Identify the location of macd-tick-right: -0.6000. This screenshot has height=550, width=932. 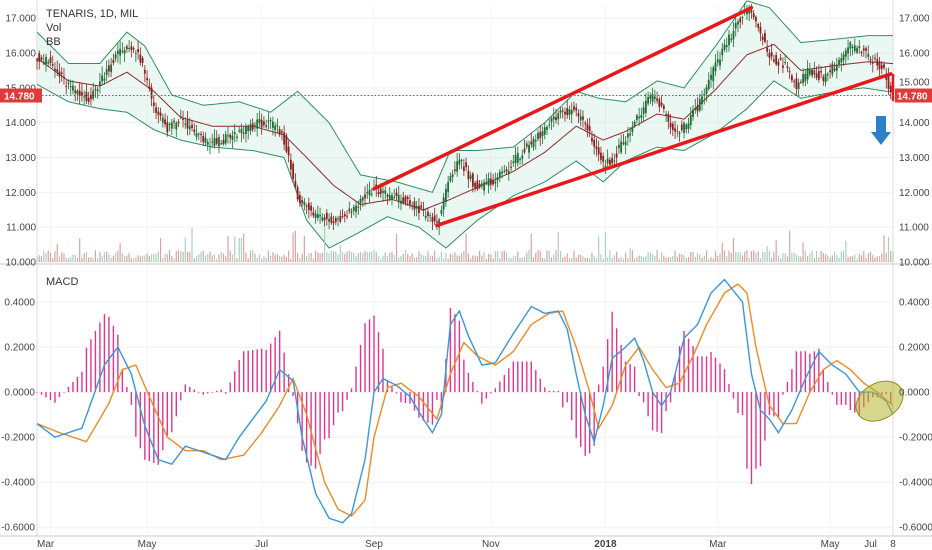
(915, 528).